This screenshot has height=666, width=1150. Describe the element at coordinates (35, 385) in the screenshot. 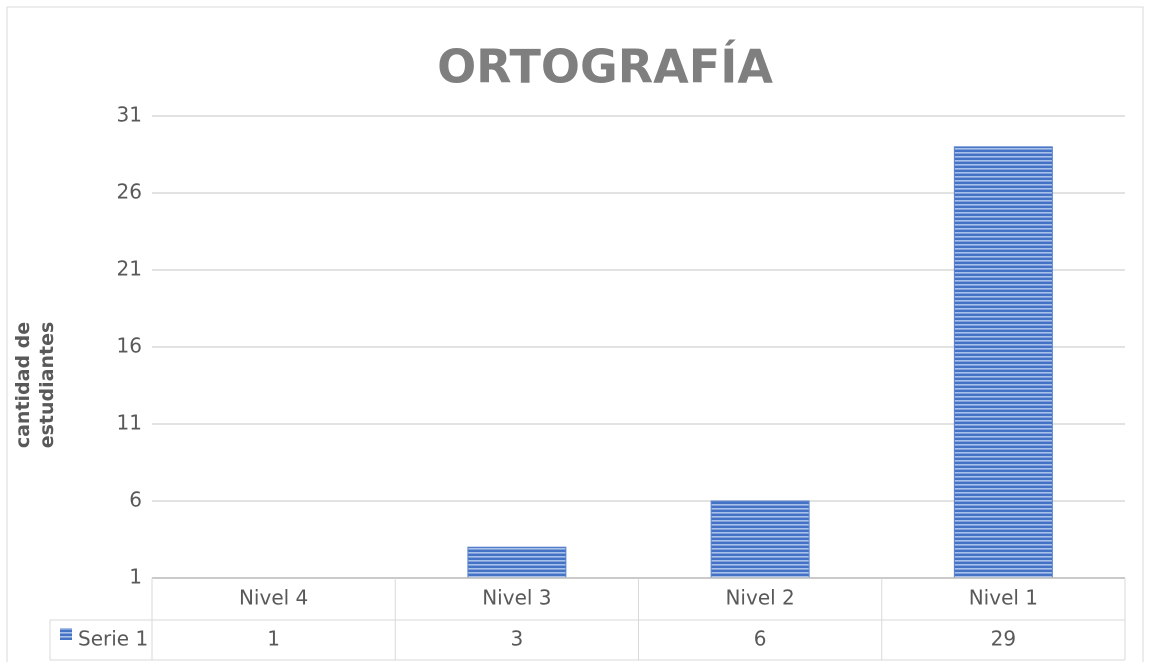

I see `y-axis-label: cantidad de estudiantes` at that location.